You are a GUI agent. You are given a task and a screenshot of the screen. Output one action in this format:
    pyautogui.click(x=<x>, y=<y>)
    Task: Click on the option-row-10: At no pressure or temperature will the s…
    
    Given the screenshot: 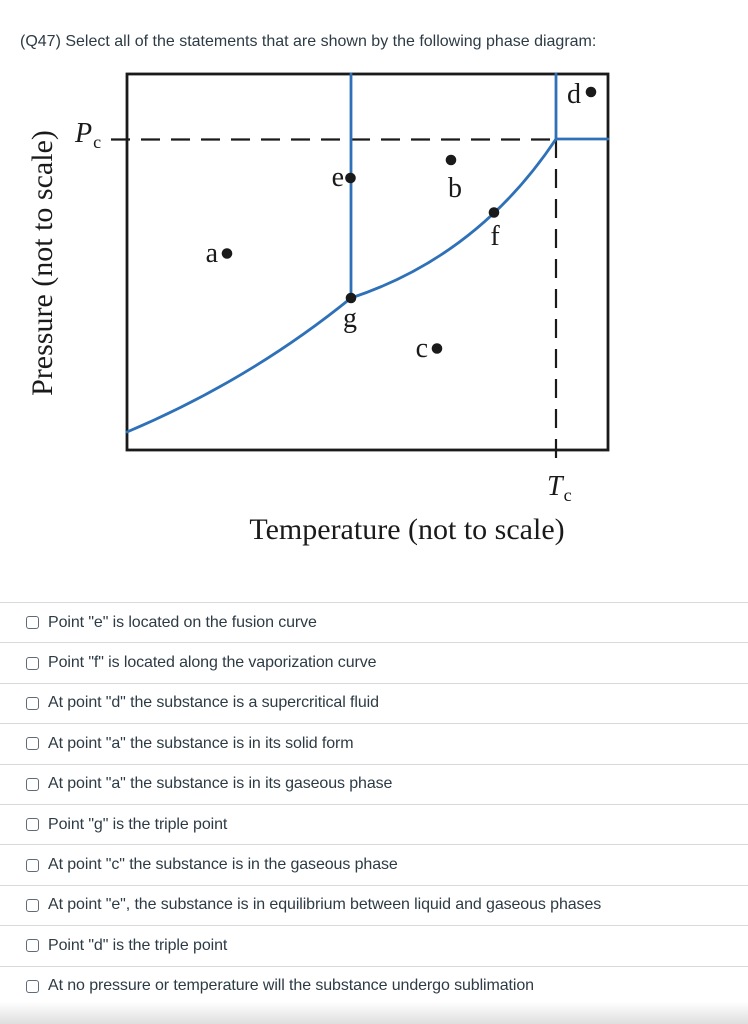 What is the action you would take?
    pyautogui.click(x=374, y=985)
    